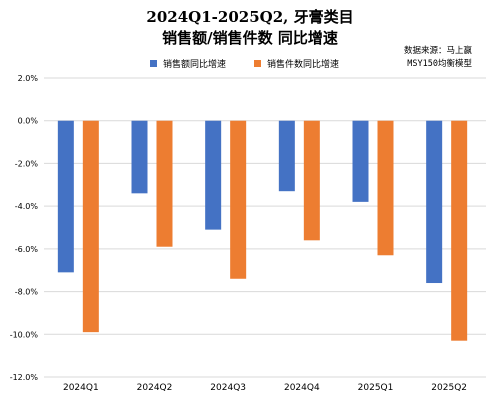  I want to click on model-label: MSY150均衡模型, so click(439, 64).